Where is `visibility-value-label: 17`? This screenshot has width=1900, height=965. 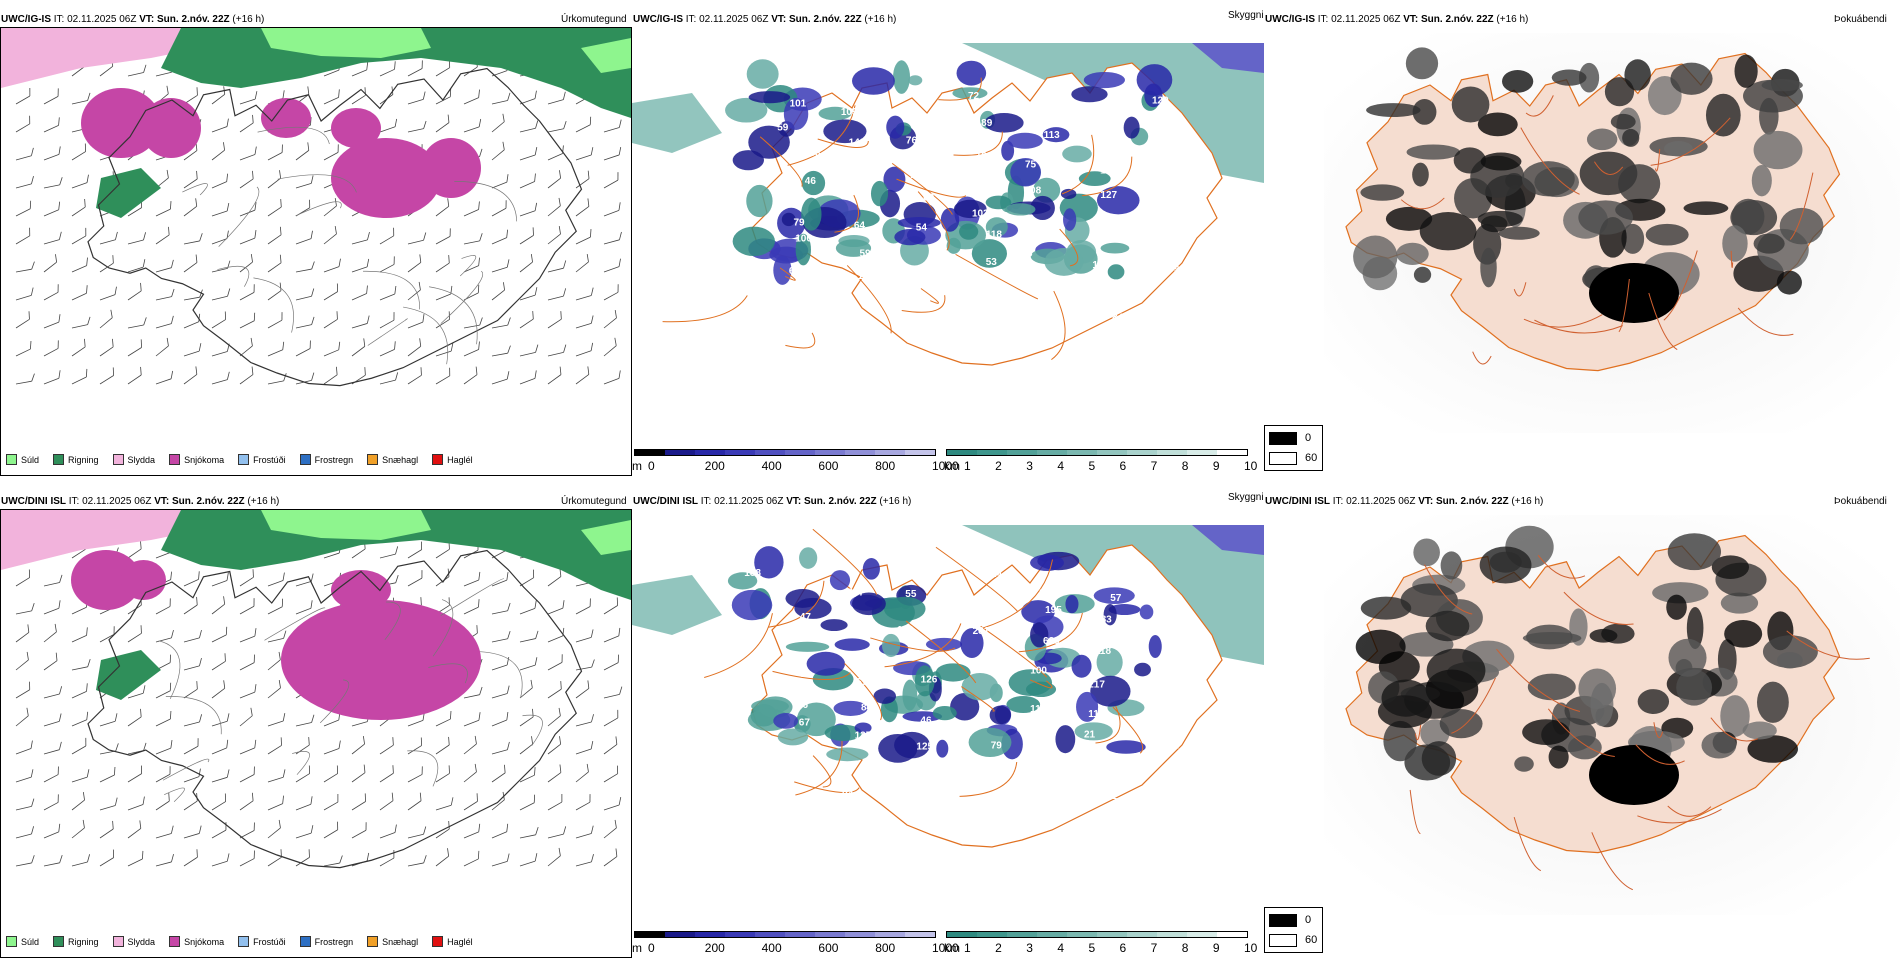
visibility-value-label: 17 is located at coordinates (1158, 717).